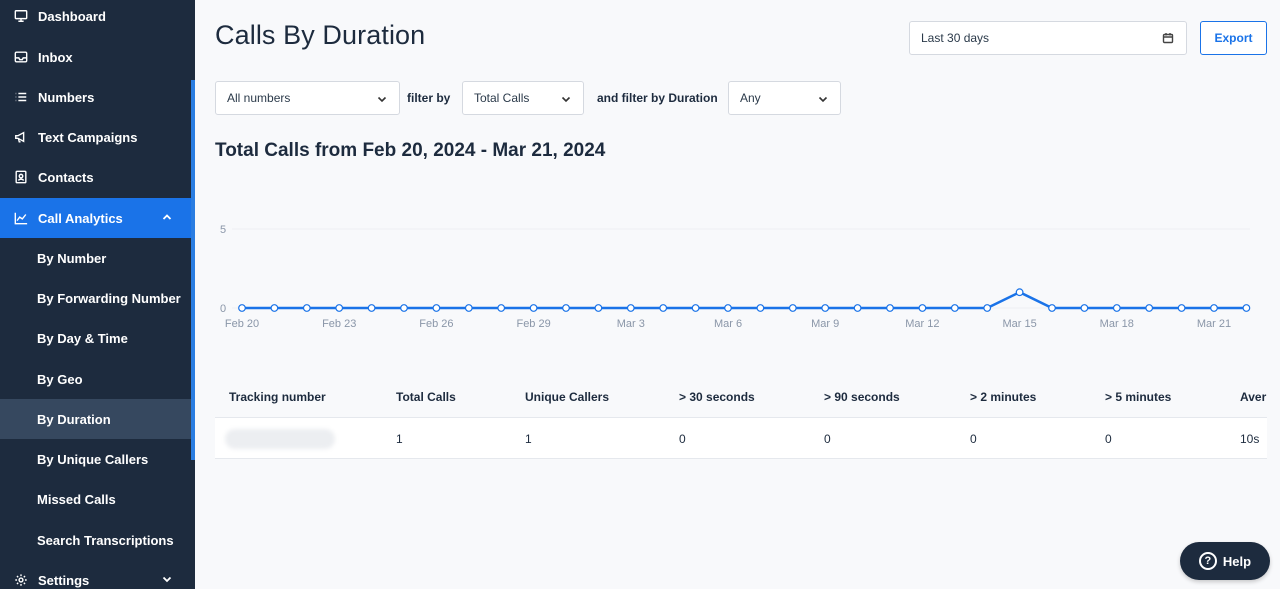  I want to click on sidebar-scrollbar, so click(193, 270).